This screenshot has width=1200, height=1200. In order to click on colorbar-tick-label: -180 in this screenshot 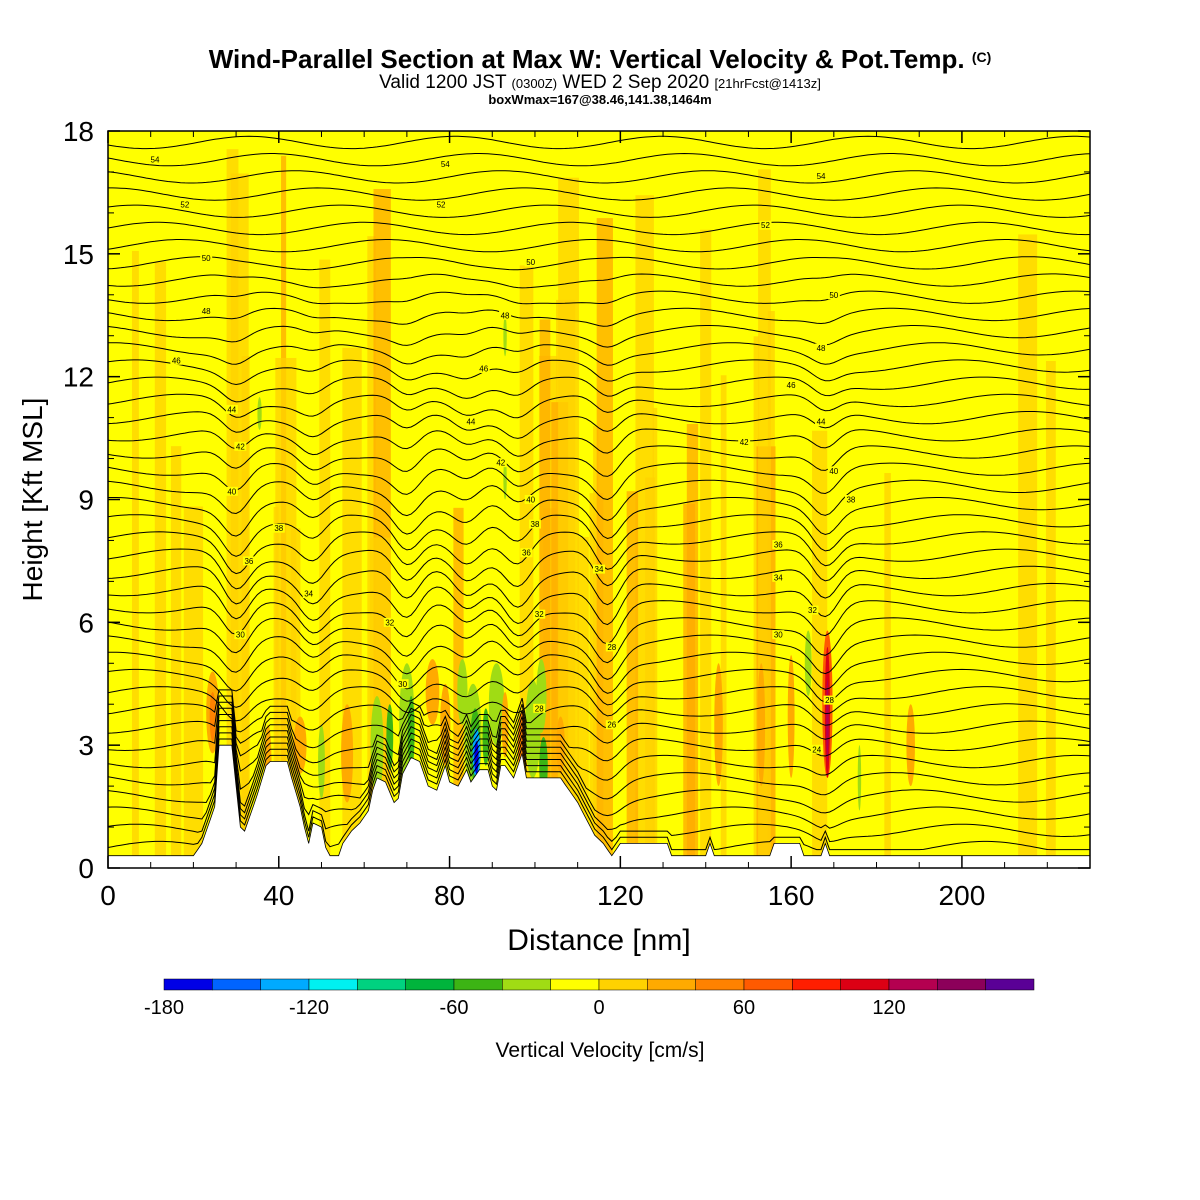, I will do `click(164, 1008)`.